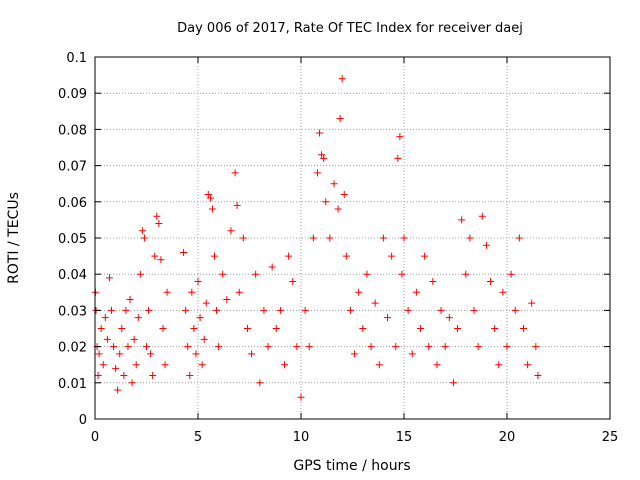 The image size is (640, 480). I want to click on x-tick-label: 15, so click(404, 437).